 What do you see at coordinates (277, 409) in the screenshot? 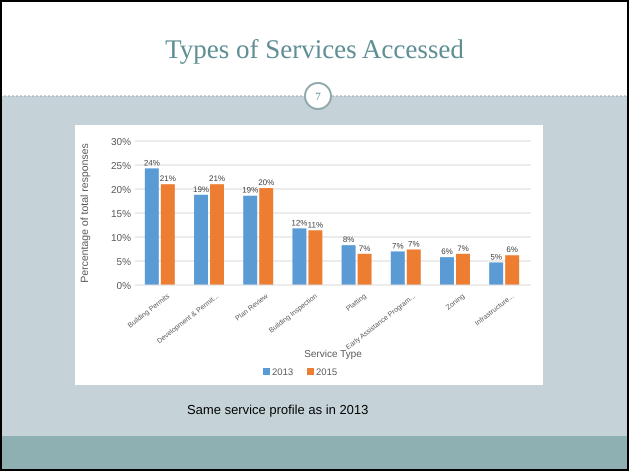
I see `text: Same service profile as in 2013` at bounding box center [277, 409].